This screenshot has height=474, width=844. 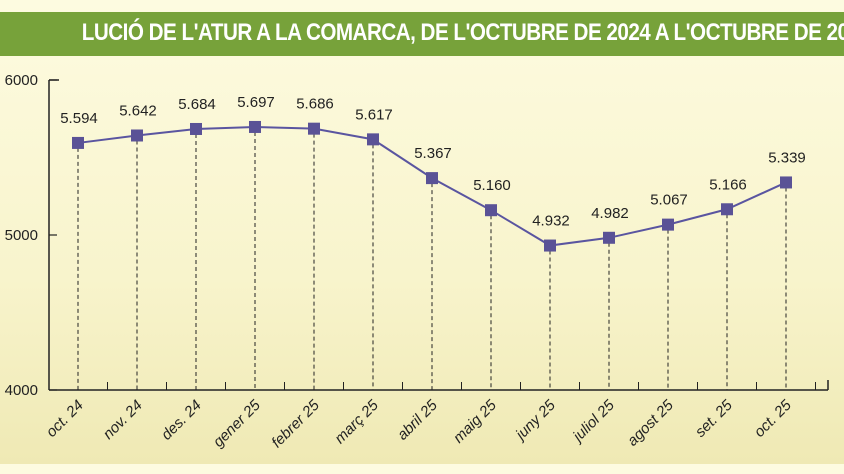 What do you see at coordinates (492, 185) in the screenshot?
I see `data-label: 5.160` at bounding box center [492, 185].